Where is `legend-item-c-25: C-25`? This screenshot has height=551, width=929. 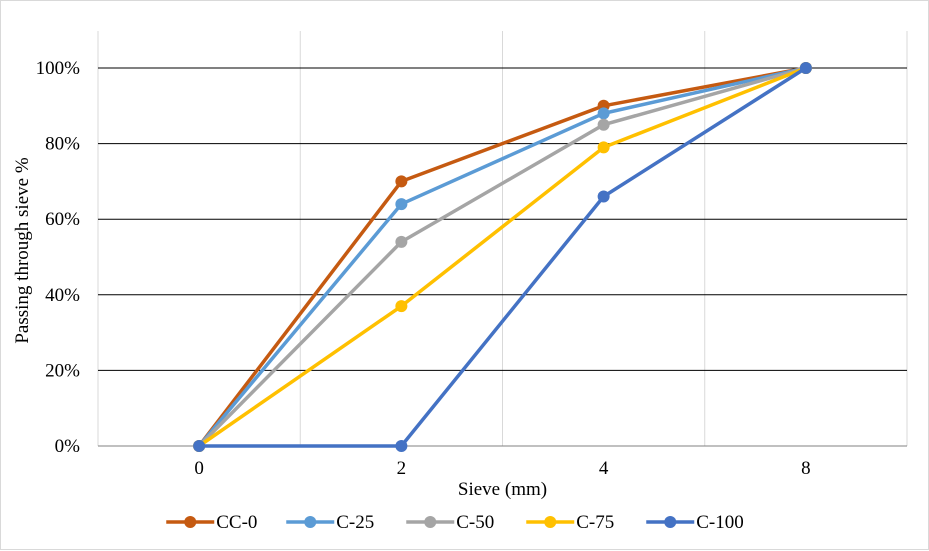
legend-item-c-25: C-25 is located at coordinates (330, 522).